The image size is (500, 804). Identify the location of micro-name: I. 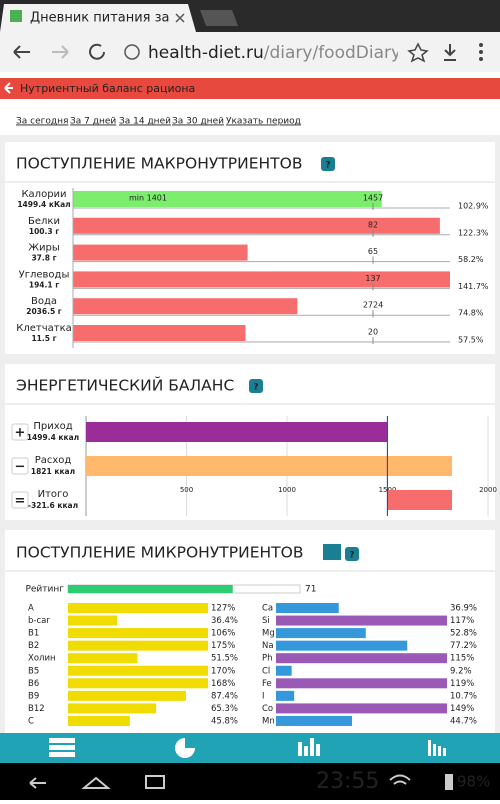
(263, 696).